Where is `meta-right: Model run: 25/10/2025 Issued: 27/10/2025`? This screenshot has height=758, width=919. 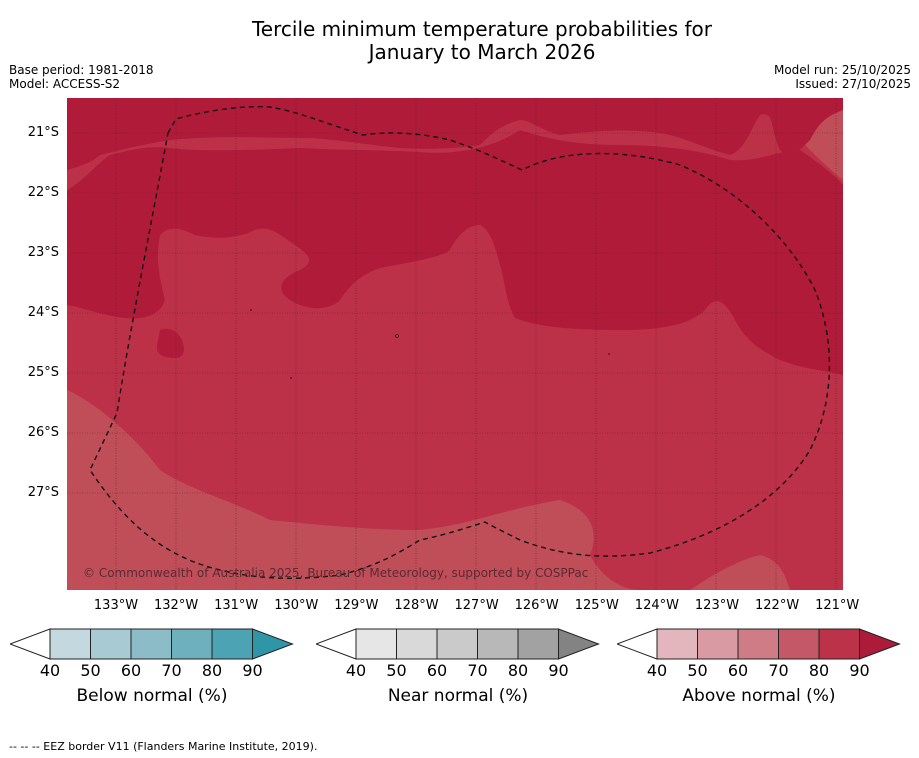
meta-right: Model run: 25/10/2025 Issued: 27/10/2025 is located at coordinates (842, 77).